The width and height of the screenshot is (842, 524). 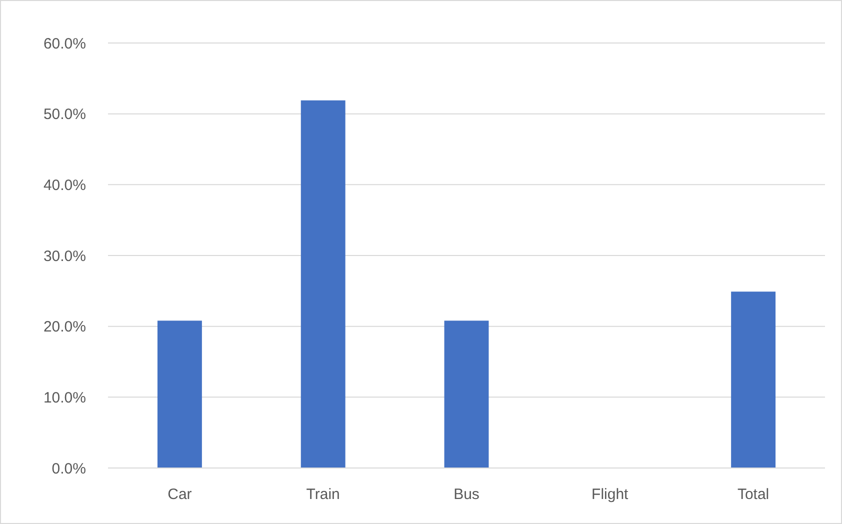 I want to click on y-tick-label: 20.0%, so click(x=64, y=327).